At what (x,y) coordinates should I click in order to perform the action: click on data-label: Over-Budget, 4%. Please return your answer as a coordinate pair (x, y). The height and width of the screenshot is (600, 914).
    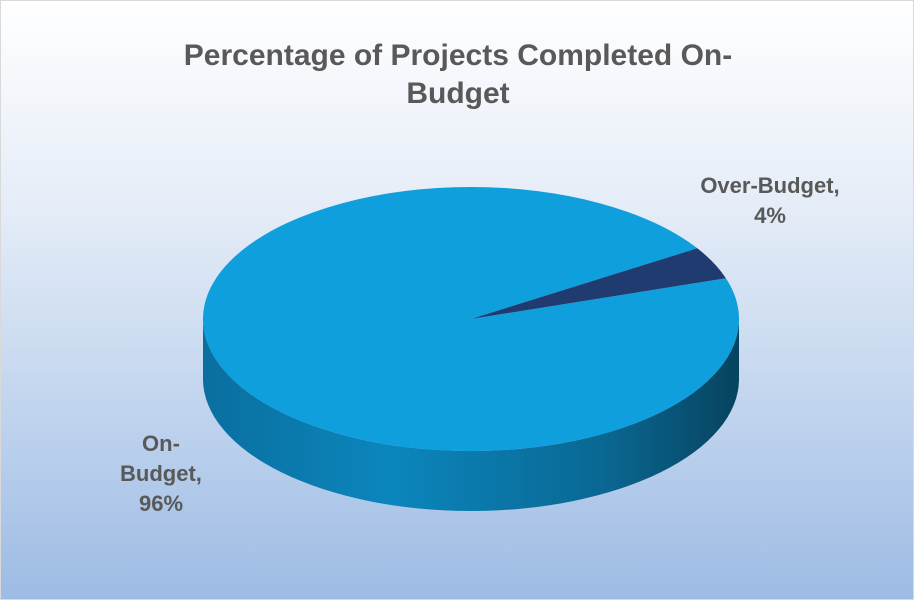
    Looking at the image, I should click on (770, 200).